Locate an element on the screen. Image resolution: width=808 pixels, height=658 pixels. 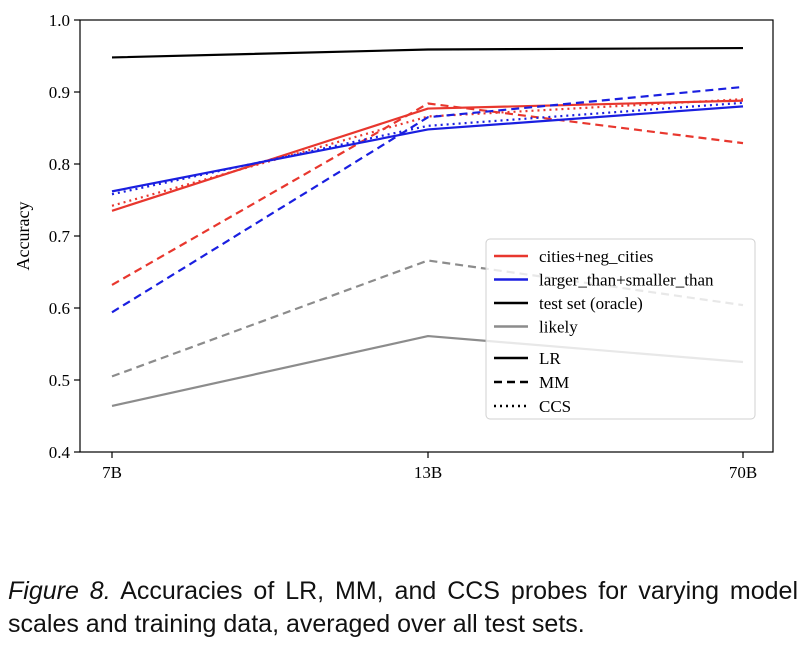
legend-box is located at coordinates (620, 329).